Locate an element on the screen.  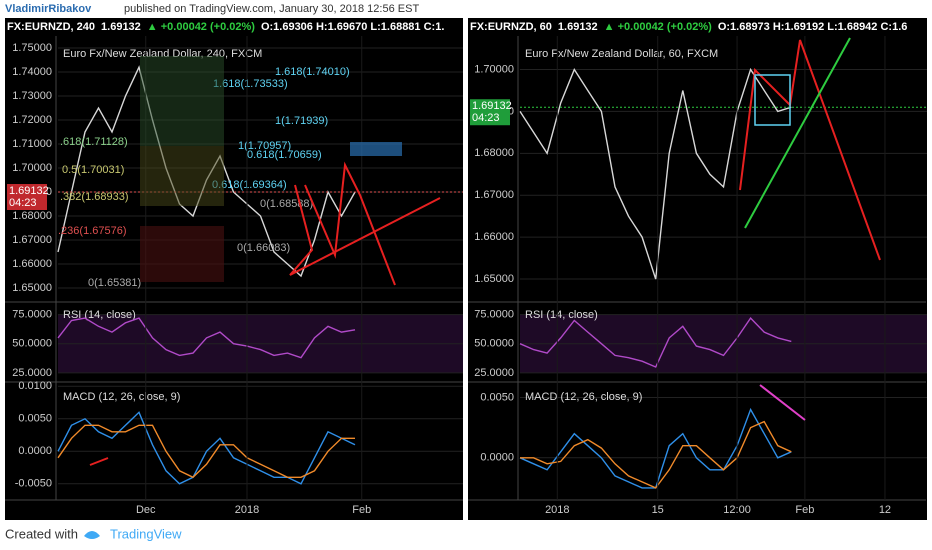
header-symbol: FX:EURNZD, 240 is located at coordinates (51, 27).